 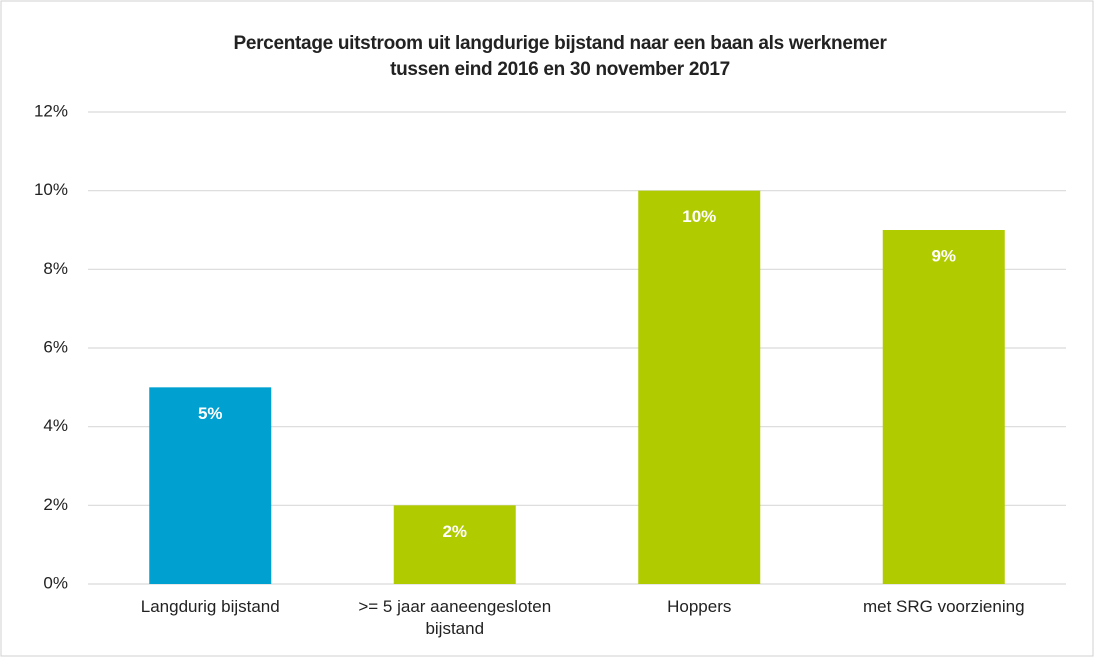 What do you see at coordinates (454, 531) in the screenshot?
I see `value-label: 2%` at bounding box center [454, 531].